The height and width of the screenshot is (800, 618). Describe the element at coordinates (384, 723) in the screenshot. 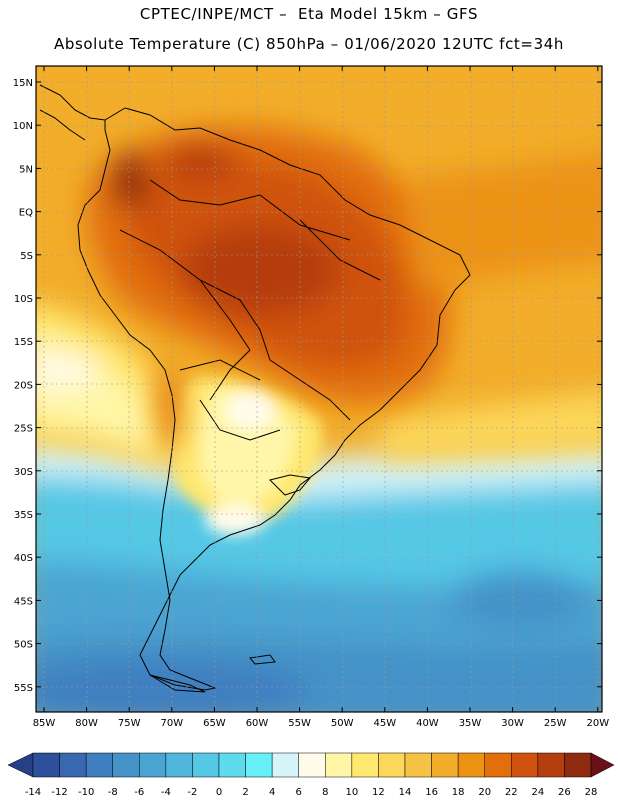

I see `lon-label: 45W` at that location.